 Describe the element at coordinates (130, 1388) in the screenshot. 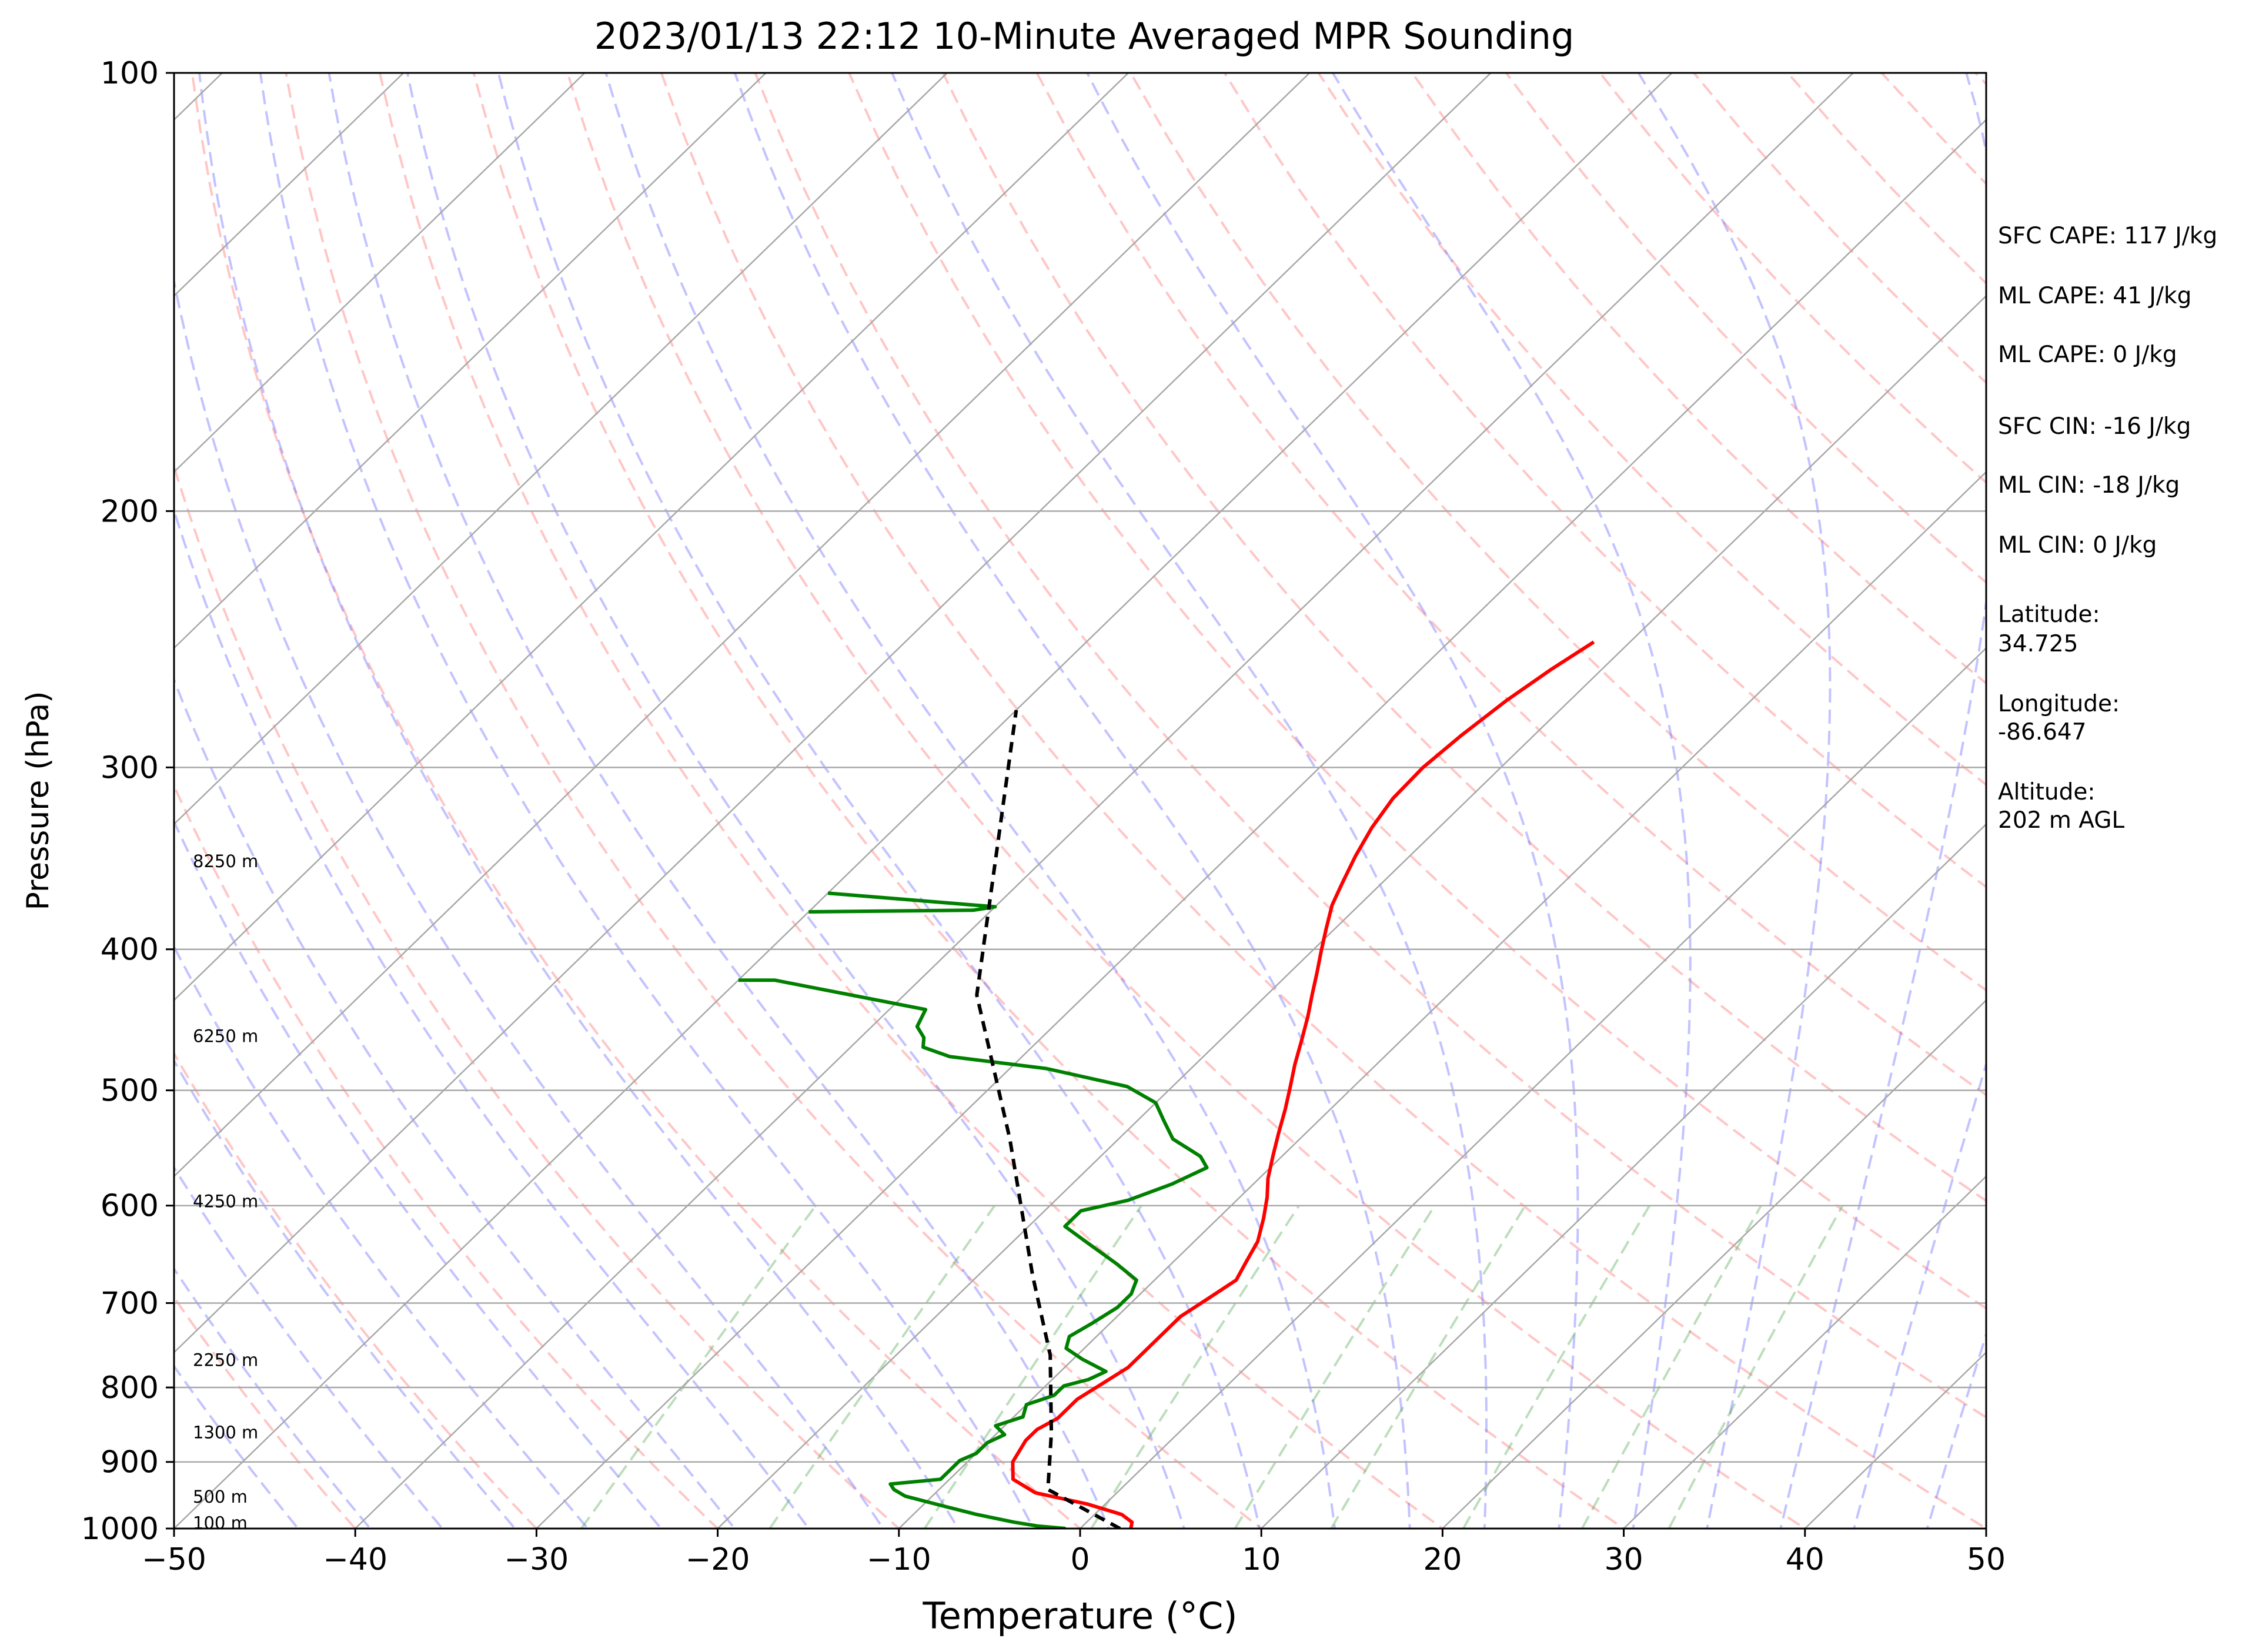

I see `y-tick-label: 800` at that location.